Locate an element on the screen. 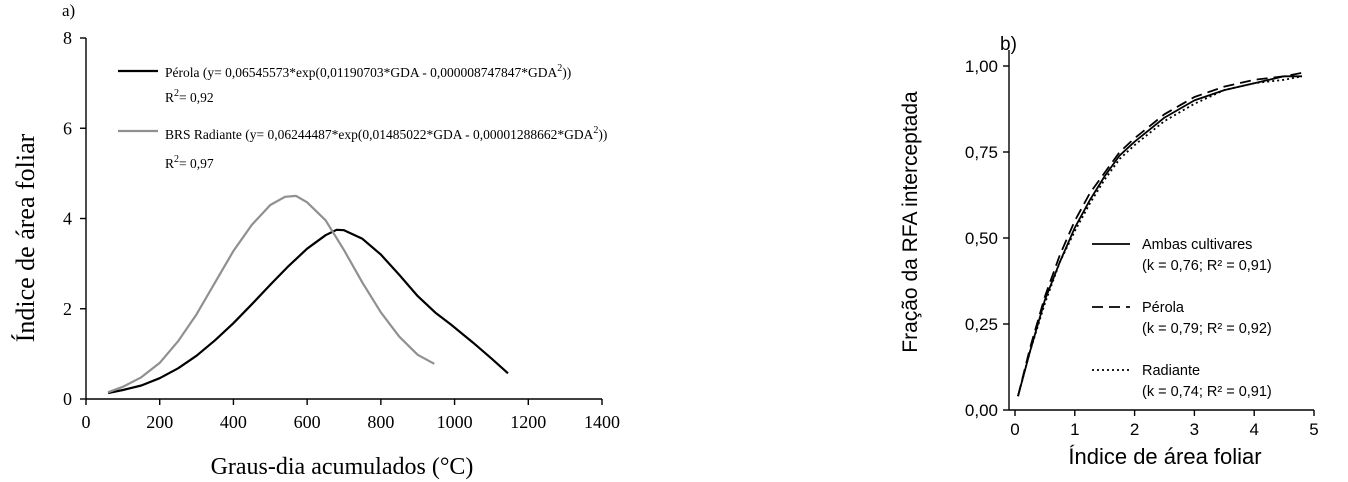 The height and width of the screenshot is (482, 1348). panel-a-y-tick-label: 6 is located at coordinates (67, 128).